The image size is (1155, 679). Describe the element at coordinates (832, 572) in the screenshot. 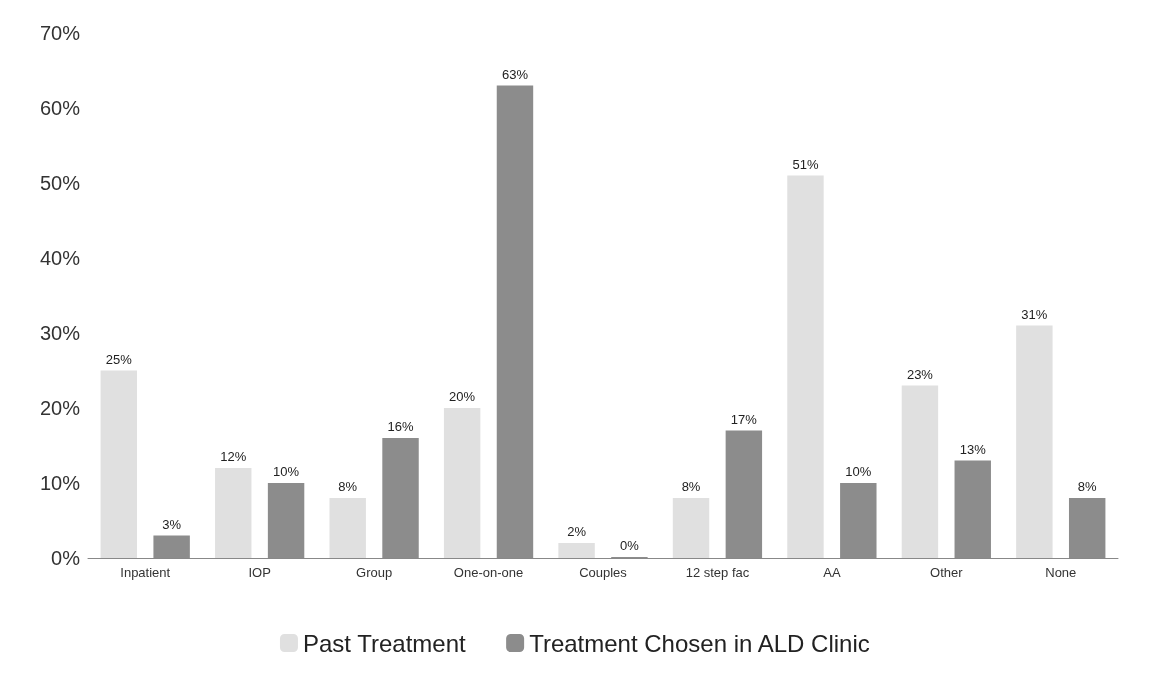

I see `x-tick-label: AA` at that location.